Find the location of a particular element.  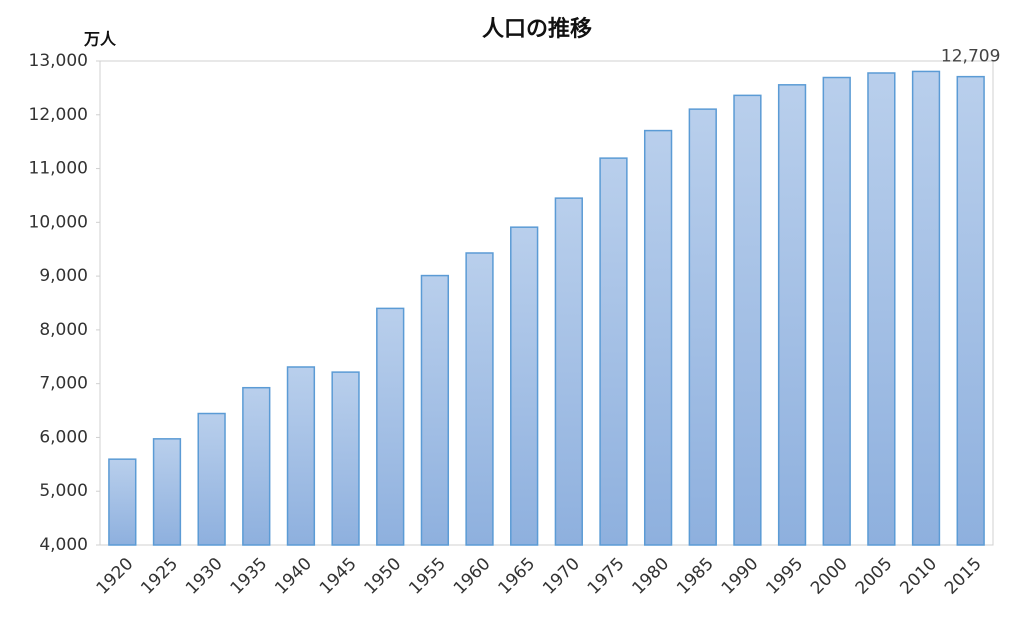

x-tick-label: 2015 is located at coordinates (963, 576).